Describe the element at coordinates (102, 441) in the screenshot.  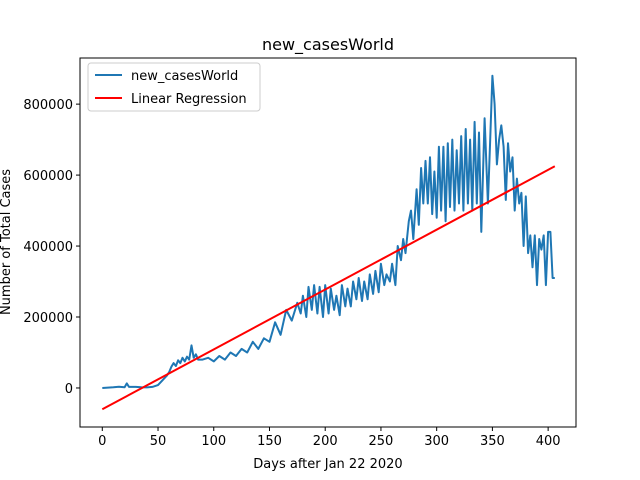
I see `x-tick-label: 0` at that location.